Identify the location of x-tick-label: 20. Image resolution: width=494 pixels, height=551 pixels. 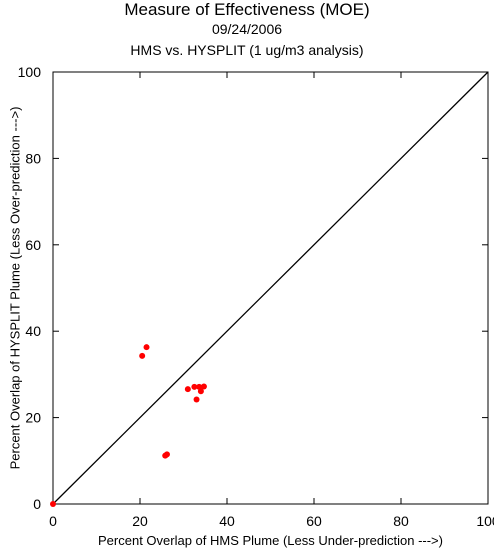
(140, 521).